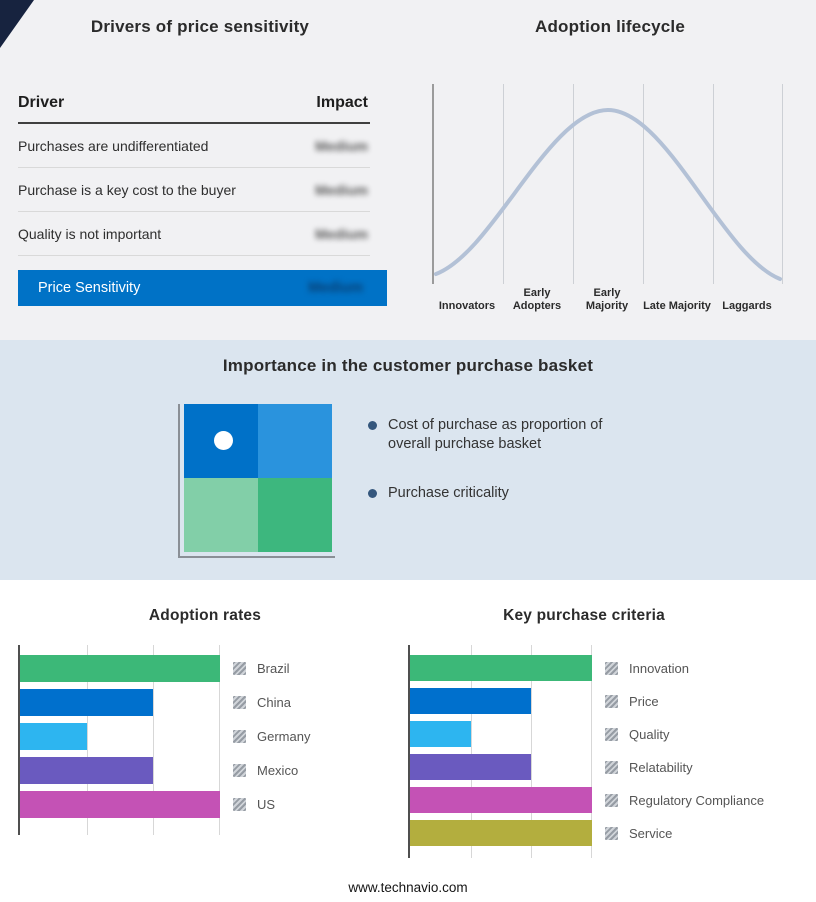 The image size is (816, 902). What do you see at coordinates (200, 26) in the screenshot?
I see `drivers-panel-title: Drivers of price sensitivity` at bounding box center [200, 26].